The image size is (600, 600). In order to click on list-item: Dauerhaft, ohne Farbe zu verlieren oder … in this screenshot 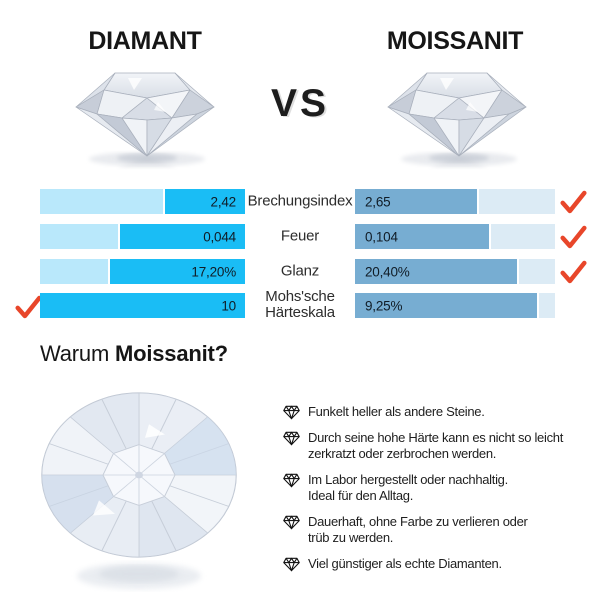, I will do `click(435, 530)`.